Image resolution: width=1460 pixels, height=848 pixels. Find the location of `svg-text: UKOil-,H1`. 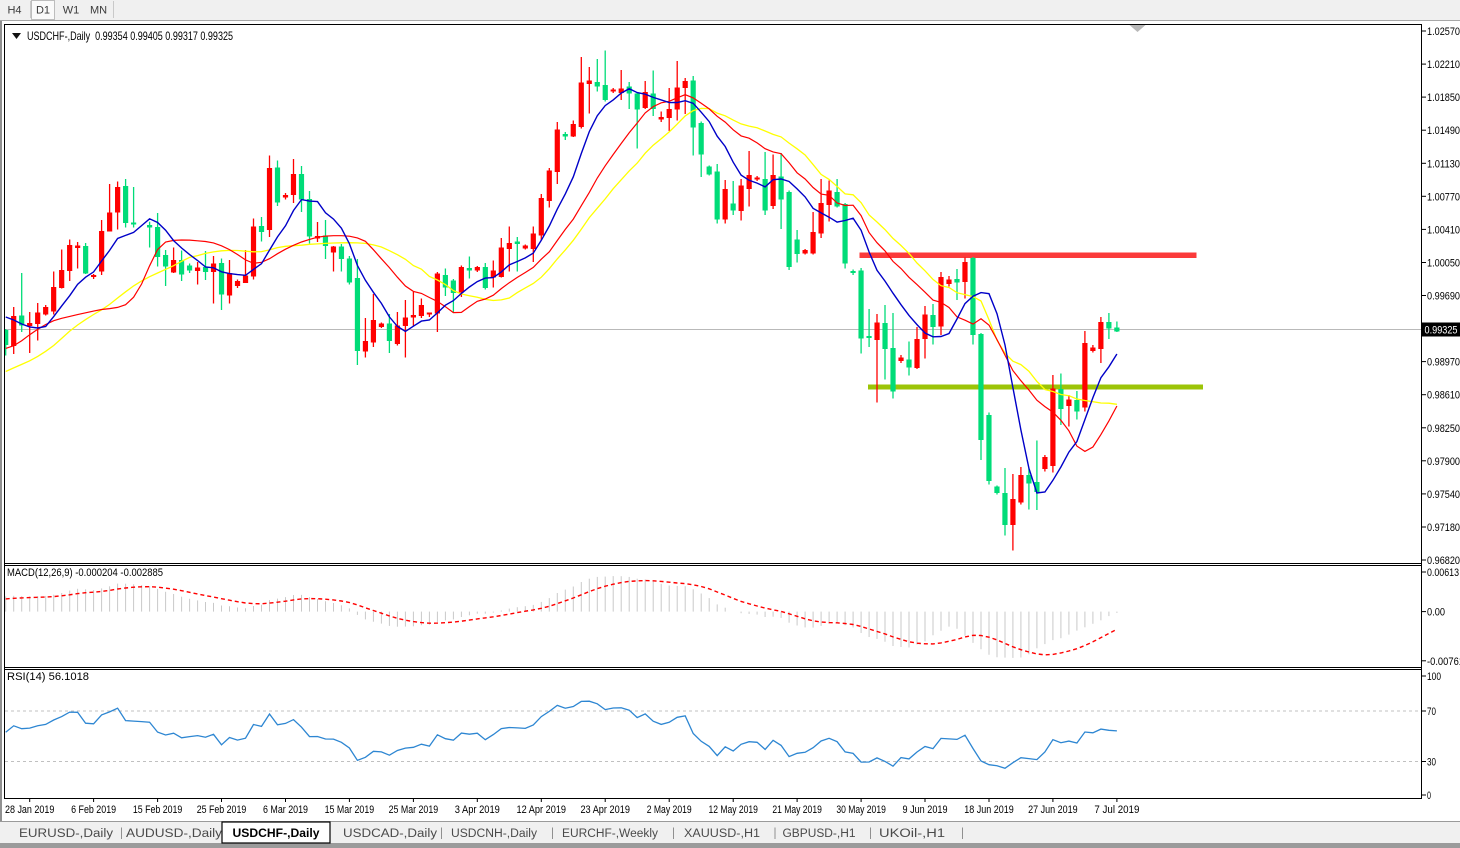

svg-text: UKOil-,H1 is located at coordinates (912, 834).